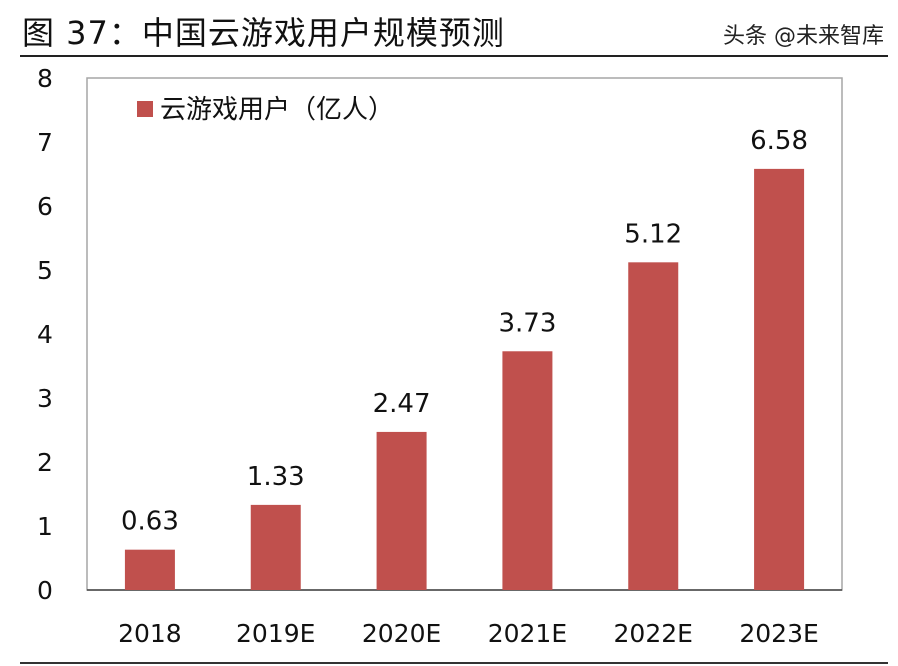 This screenshot has width=898, height=666. Describe the element at coordinates (275, 547) in the screenshot. I see `bar-2019E` at that location.